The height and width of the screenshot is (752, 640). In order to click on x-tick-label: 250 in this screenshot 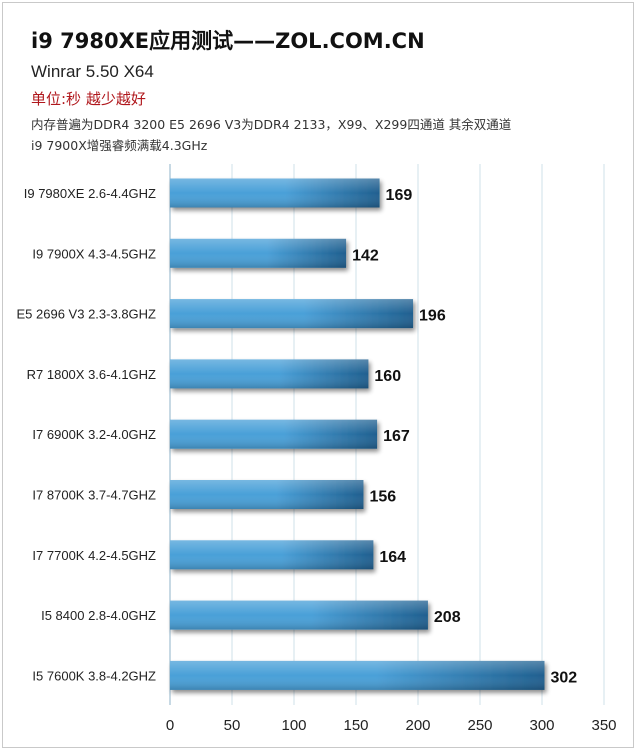, I will do `click(479, 725)`.